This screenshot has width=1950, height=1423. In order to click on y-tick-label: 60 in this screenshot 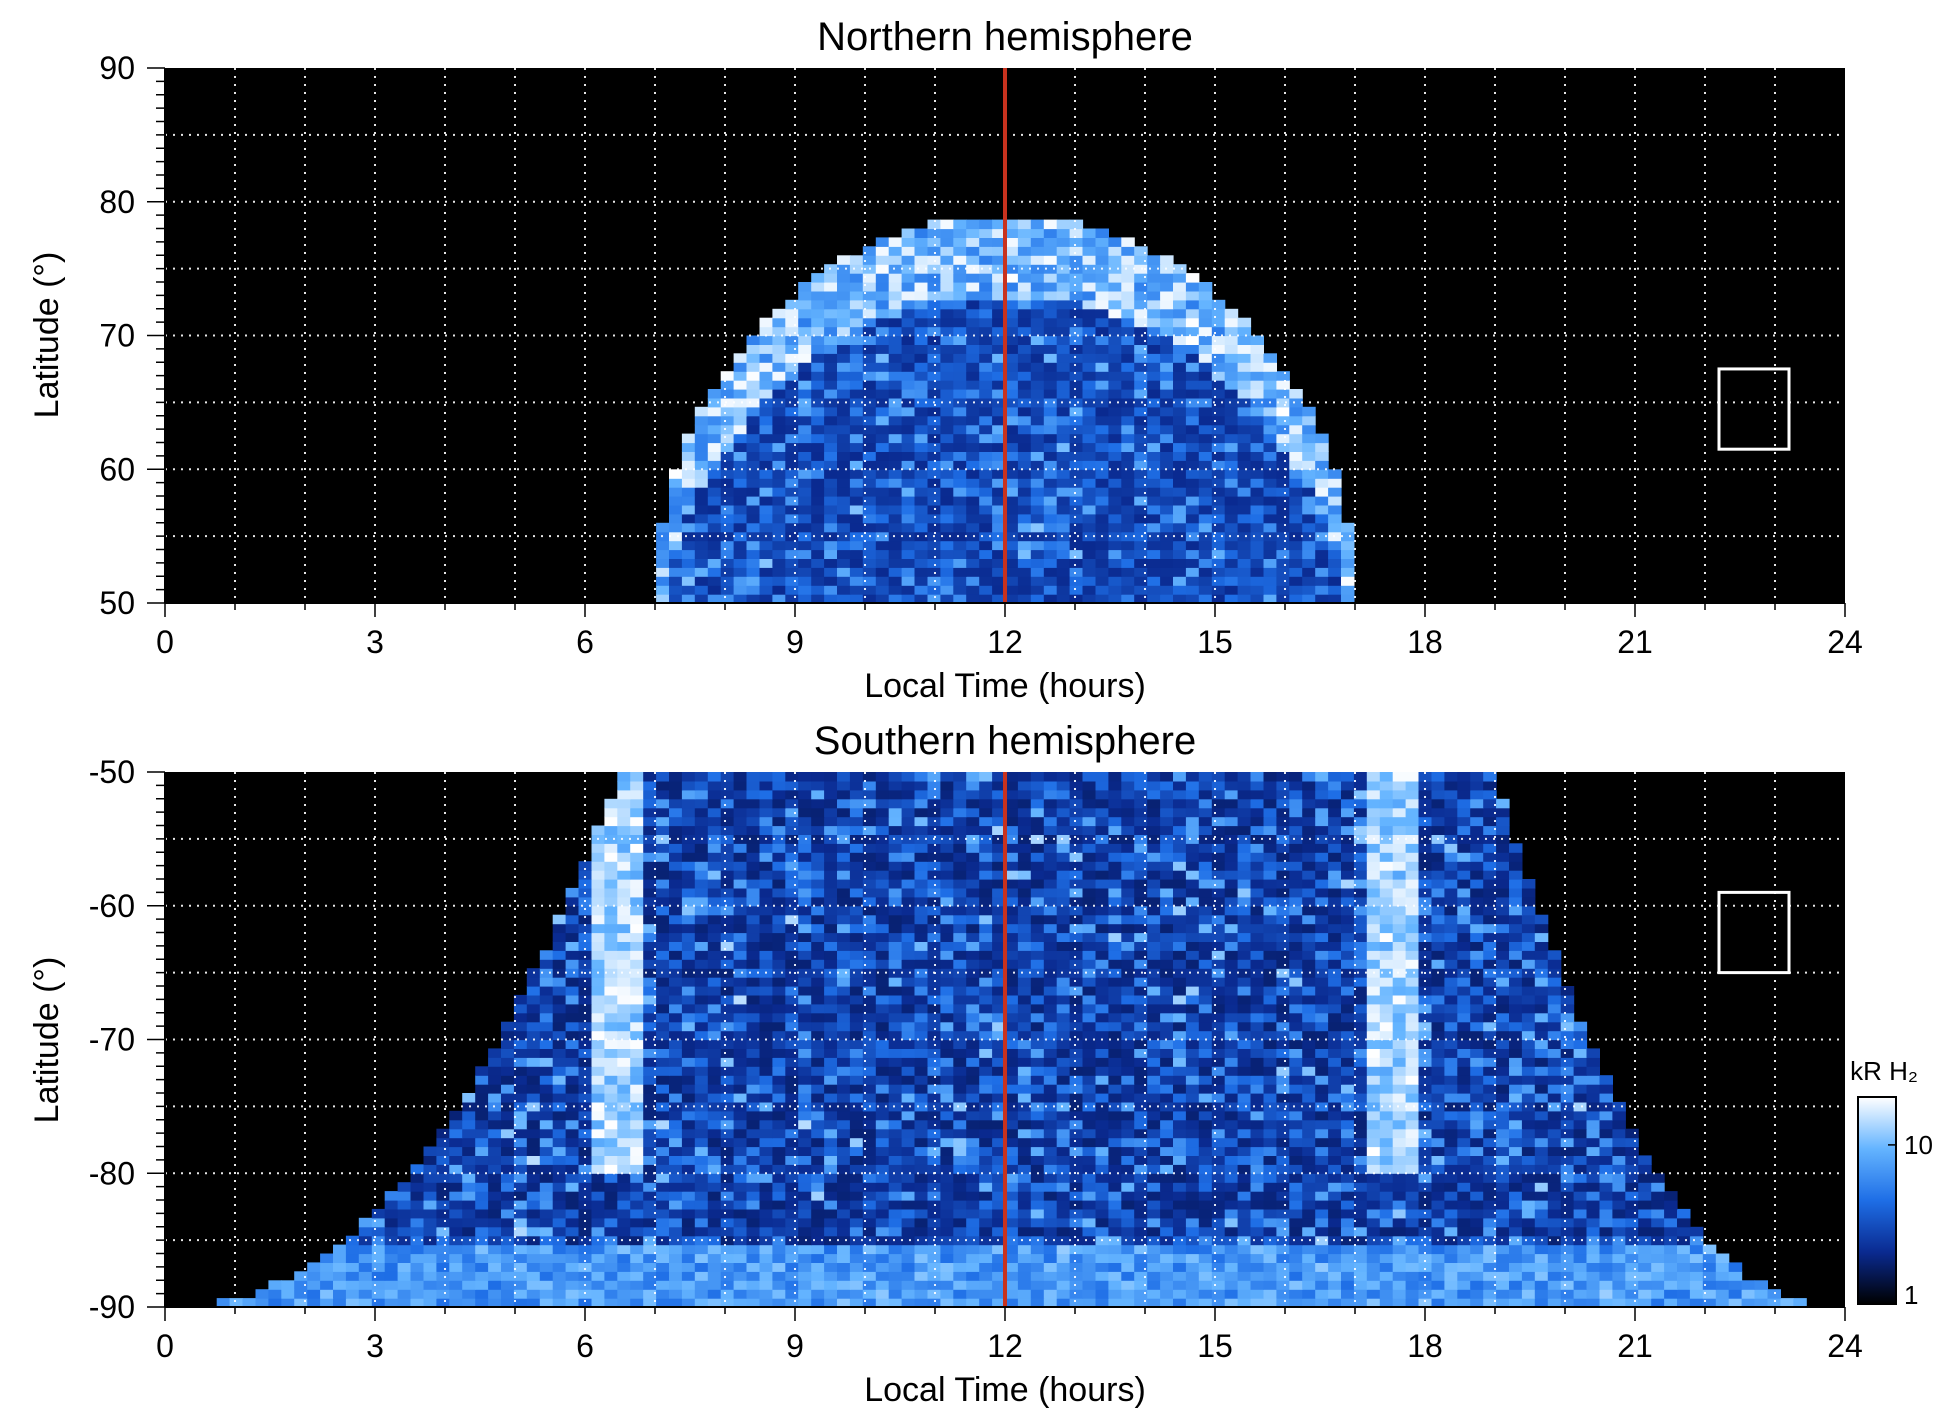, I will do `click(117, 469)`.